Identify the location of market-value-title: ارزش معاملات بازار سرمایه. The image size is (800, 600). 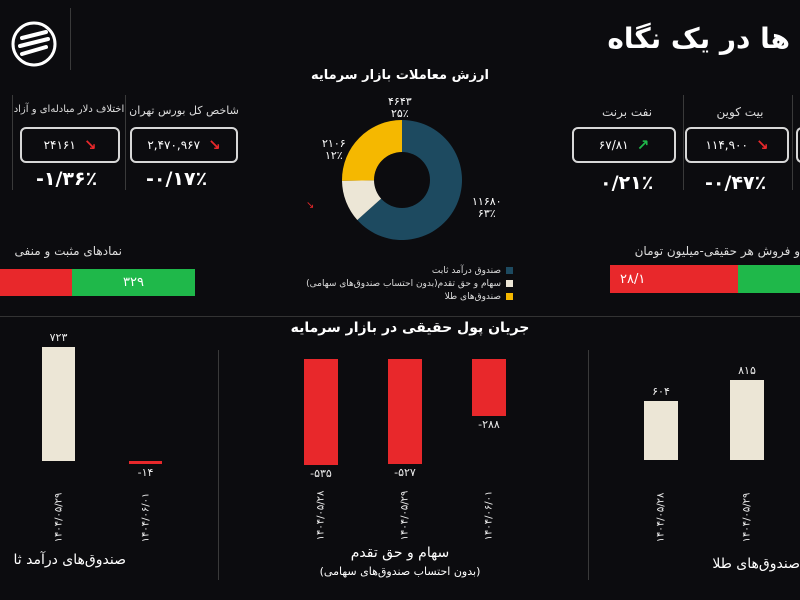
(400, 75).